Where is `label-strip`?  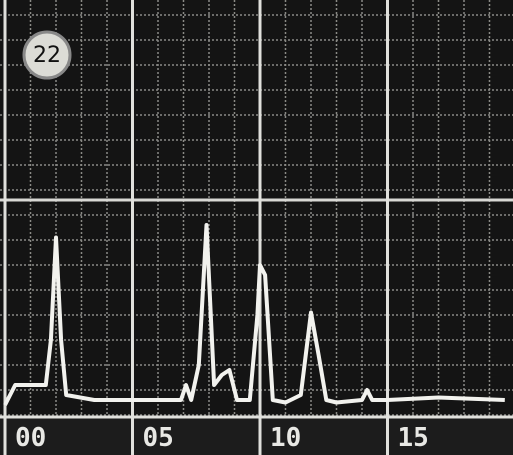
label-strip is located at coordinates (256, 436).